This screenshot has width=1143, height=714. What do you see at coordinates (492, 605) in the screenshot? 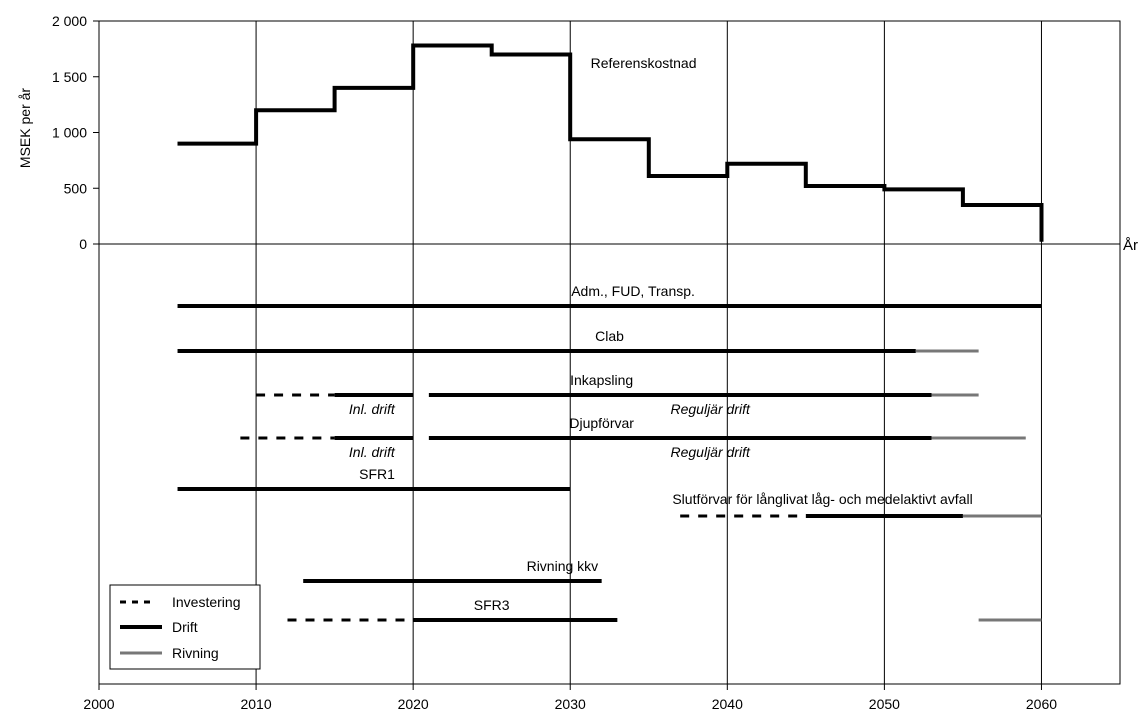
I see `timeline-label-sfr3: SFR3` at bounding box center [492, 605].